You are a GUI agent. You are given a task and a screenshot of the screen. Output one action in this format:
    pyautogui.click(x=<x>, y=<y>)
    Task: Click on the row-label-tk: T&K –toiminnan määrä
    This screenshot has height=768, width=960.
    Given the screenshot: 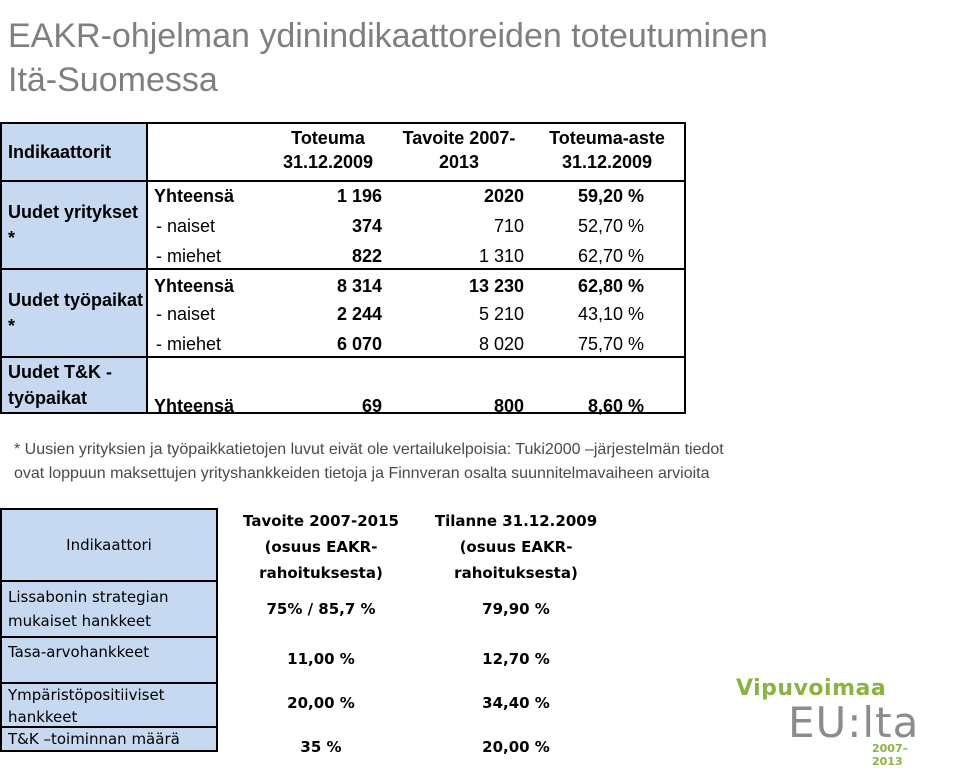 What is the action you would take?
    pyautogui.click(x=94, y=739)
    